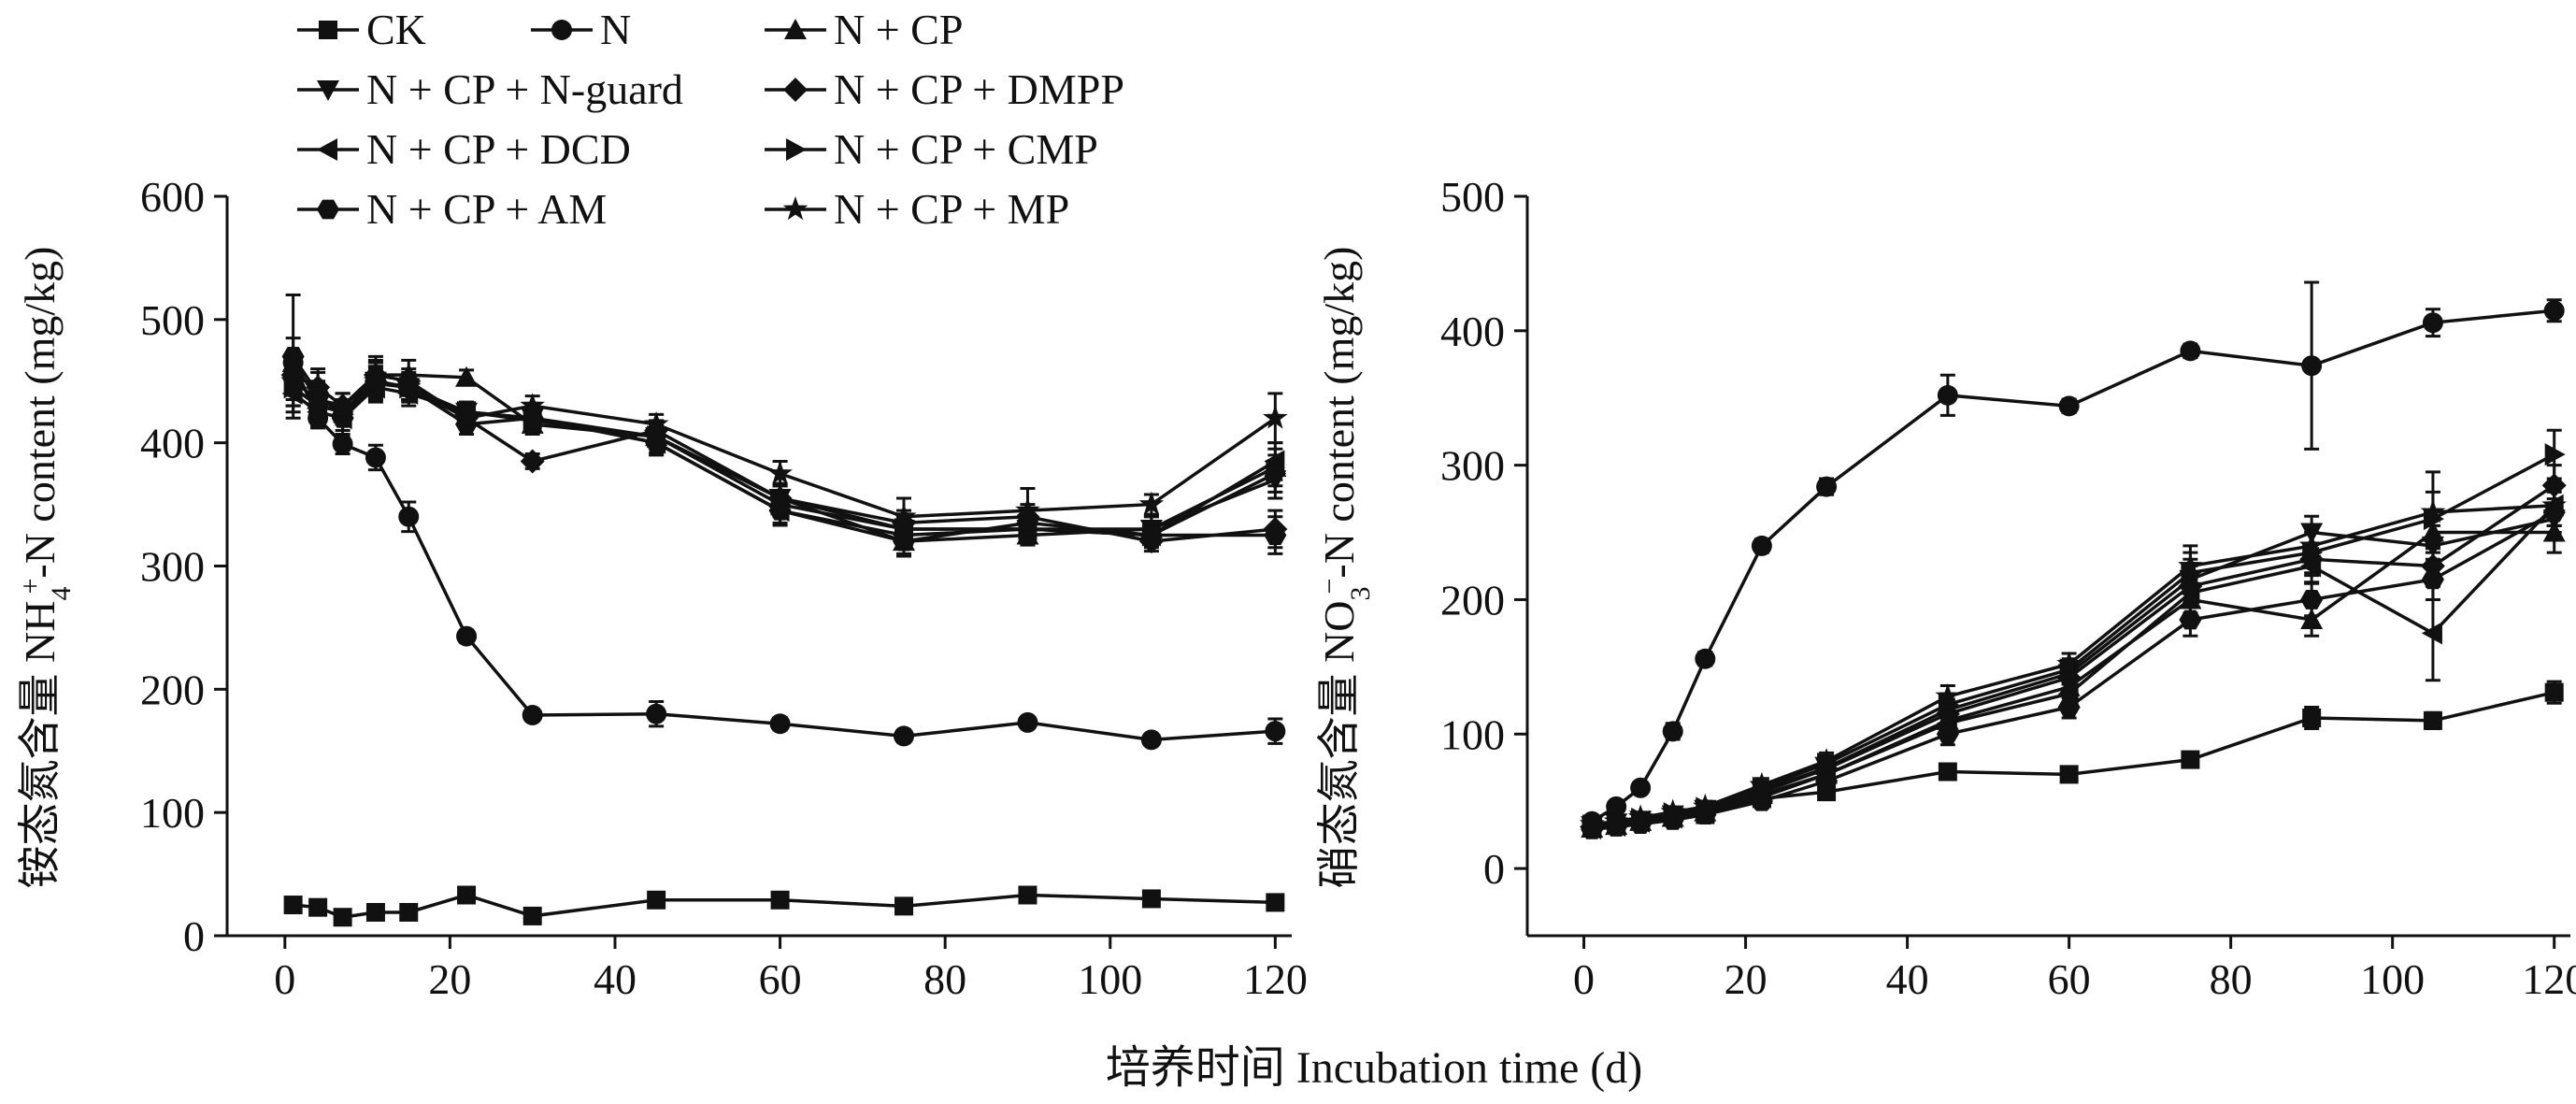 The width and height of the screenshot is (2576, 1104). I want to click on legend-item-n-cp-n-guard: N + CP + N-guard, so click(490, 89).